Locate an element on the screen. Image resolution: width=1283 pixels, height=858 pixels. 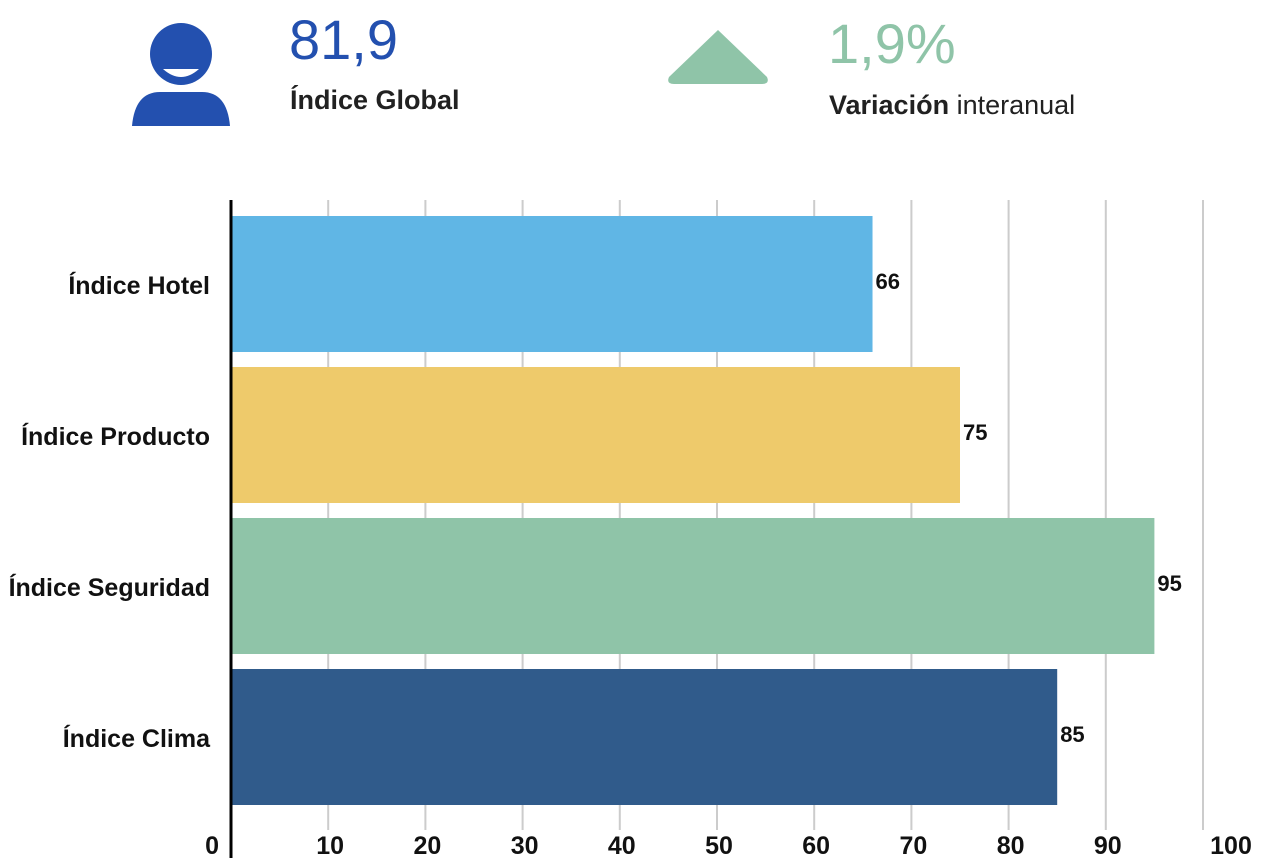
data-label: 95 is located at coordinates (1169, 583).